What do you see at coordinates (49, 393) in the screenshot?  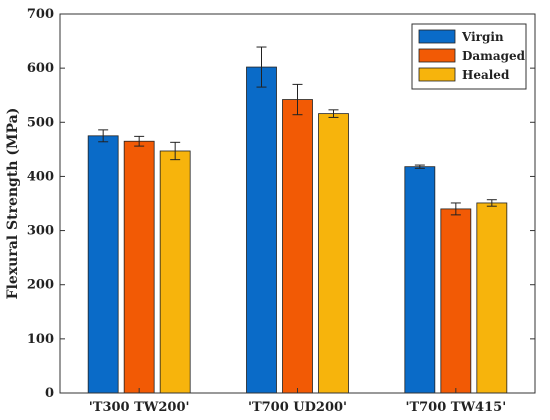 I see `y-tick-label: 0` at bounding box center [49, 393].